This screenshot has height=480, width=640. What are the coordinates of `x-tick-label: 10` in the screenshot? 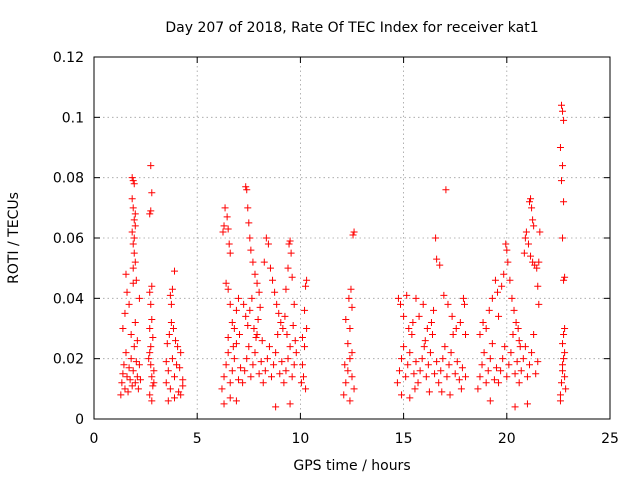 It's located at (300, 439).